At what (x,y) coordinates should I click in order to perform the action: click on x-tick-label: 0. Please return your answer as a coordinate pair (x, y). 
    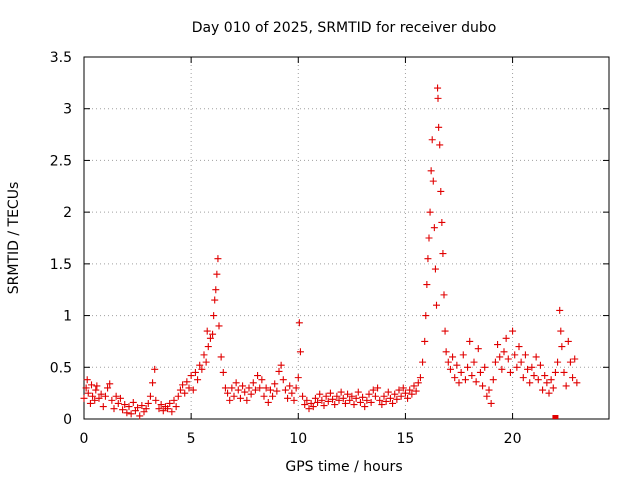
    Looking at the image, I should click on (84, 439).